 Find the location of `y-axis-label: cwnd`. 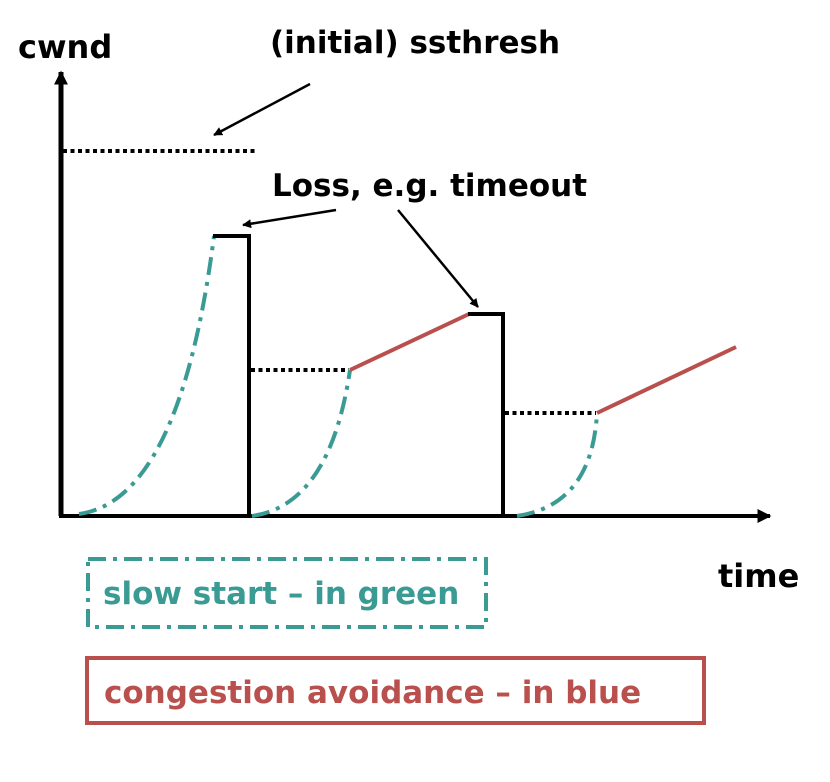

y-axis-label: cwnd is located at coordinates (65, 47).